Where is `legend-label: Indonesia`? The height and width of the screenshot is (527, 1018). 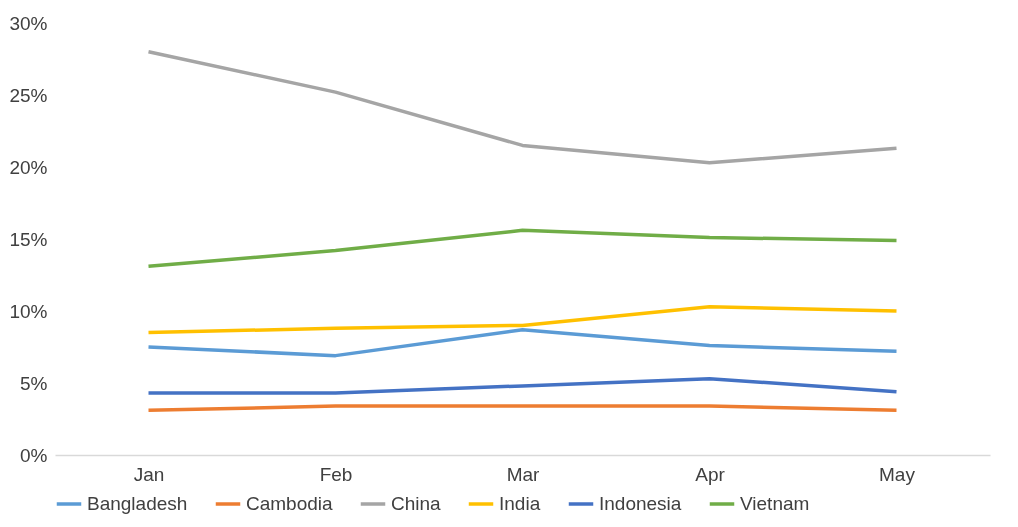 legend-label: Indonesia is located at coordinates (640, 503).